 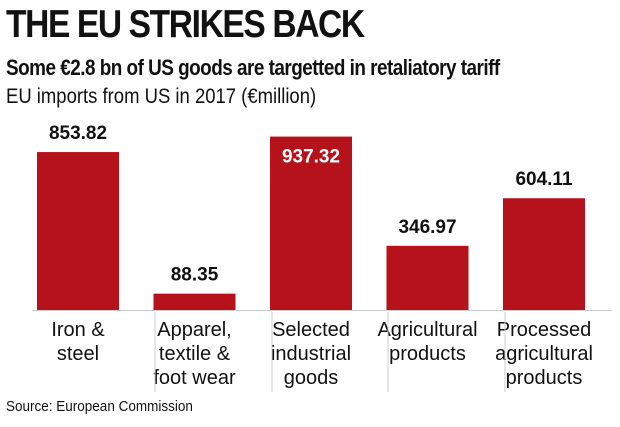 What do you see at coordinates (99, 406) in the screenshot?
I see `source-note: Source: European Commission` at bounding box center [99, 406].